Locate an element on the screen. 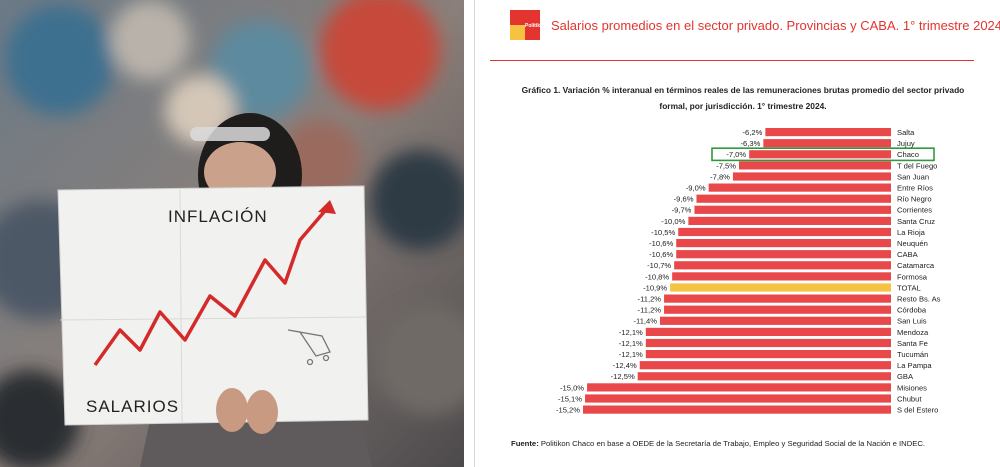  category-label: Catamarca is located at coordinates (916, 265).